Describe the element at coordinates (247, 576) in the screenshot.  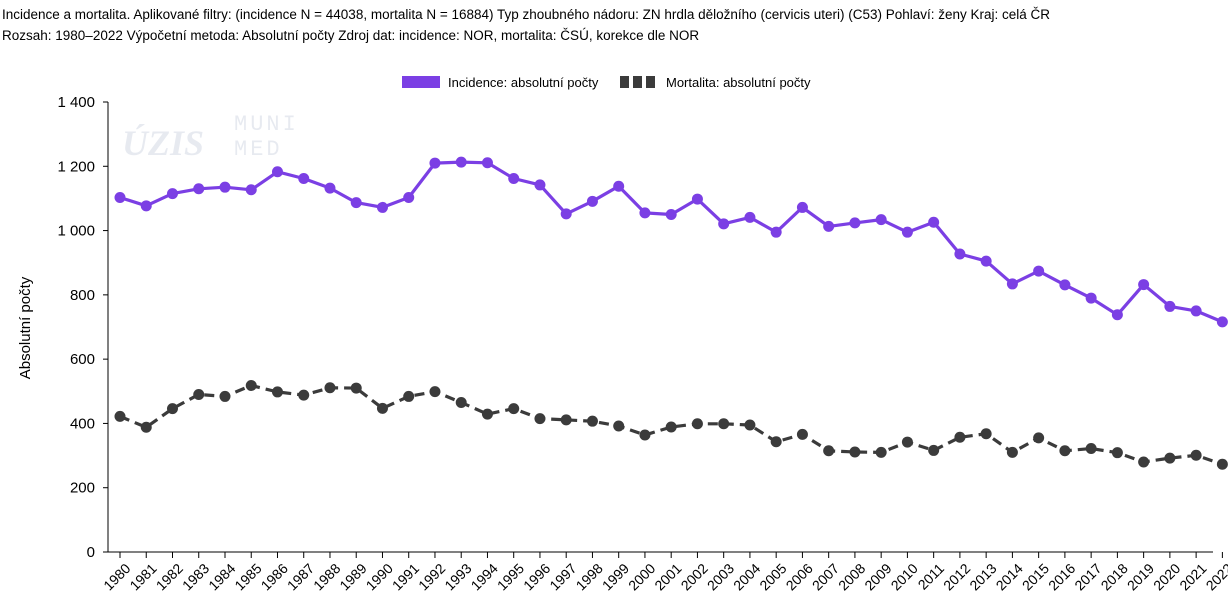
I see `x-tick-label: 1985` at that location.